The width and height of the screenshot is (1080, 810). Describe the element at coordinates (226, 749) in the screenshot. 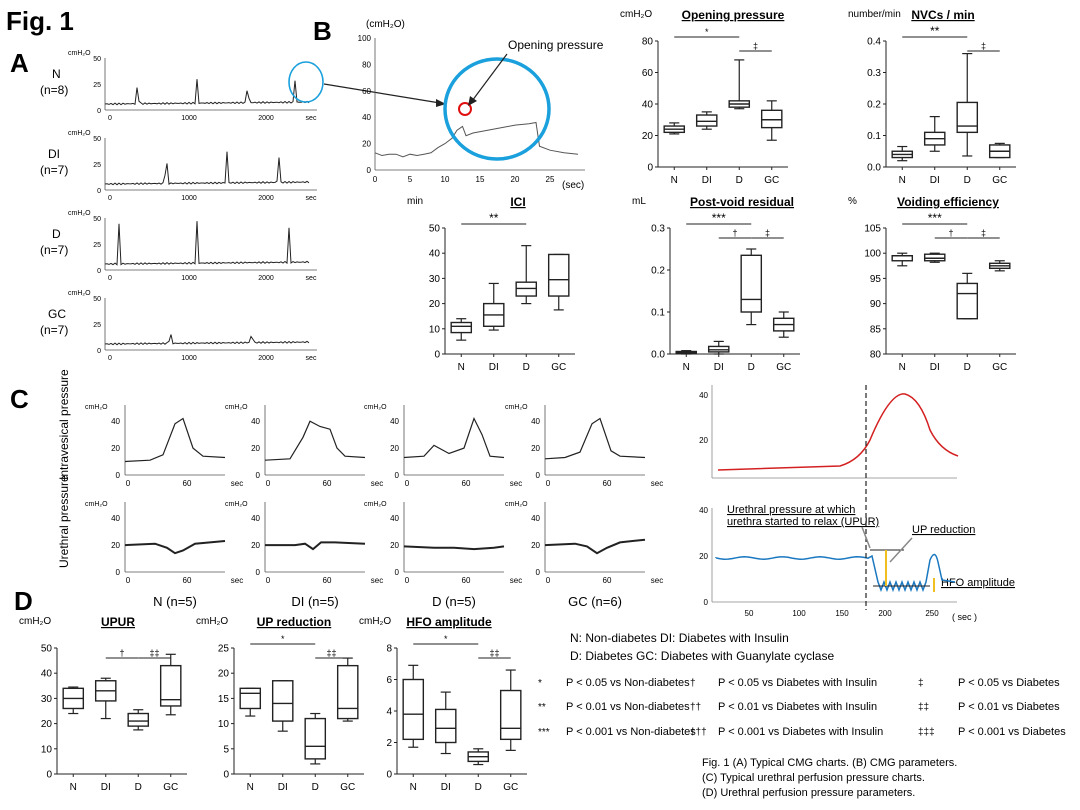

I see `chart-ytick: 5` at that location.